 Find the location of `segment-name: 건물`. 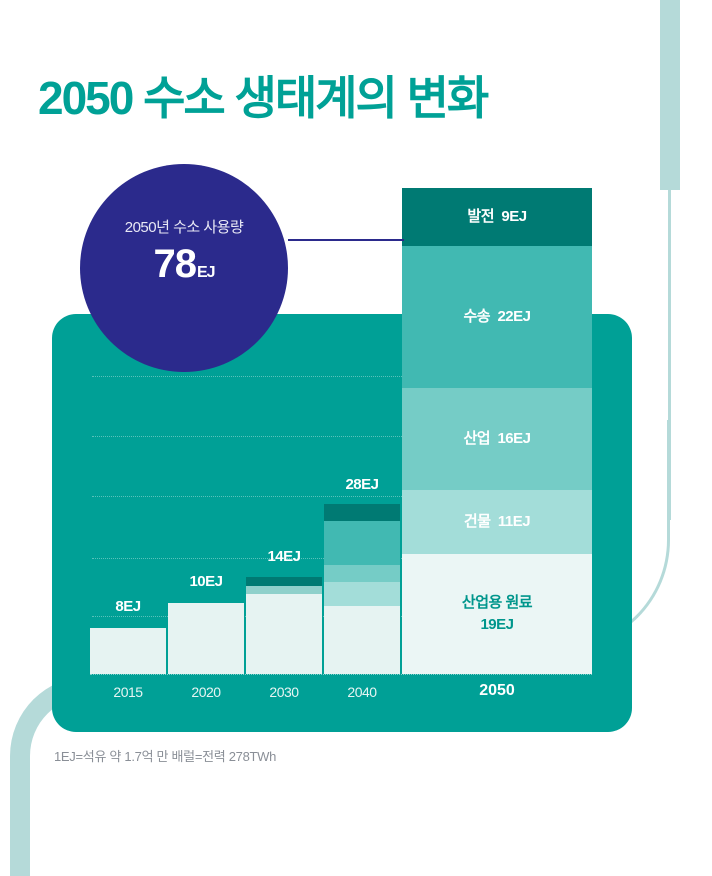

segment-name: 건물 is located at coordinates (477, 521).